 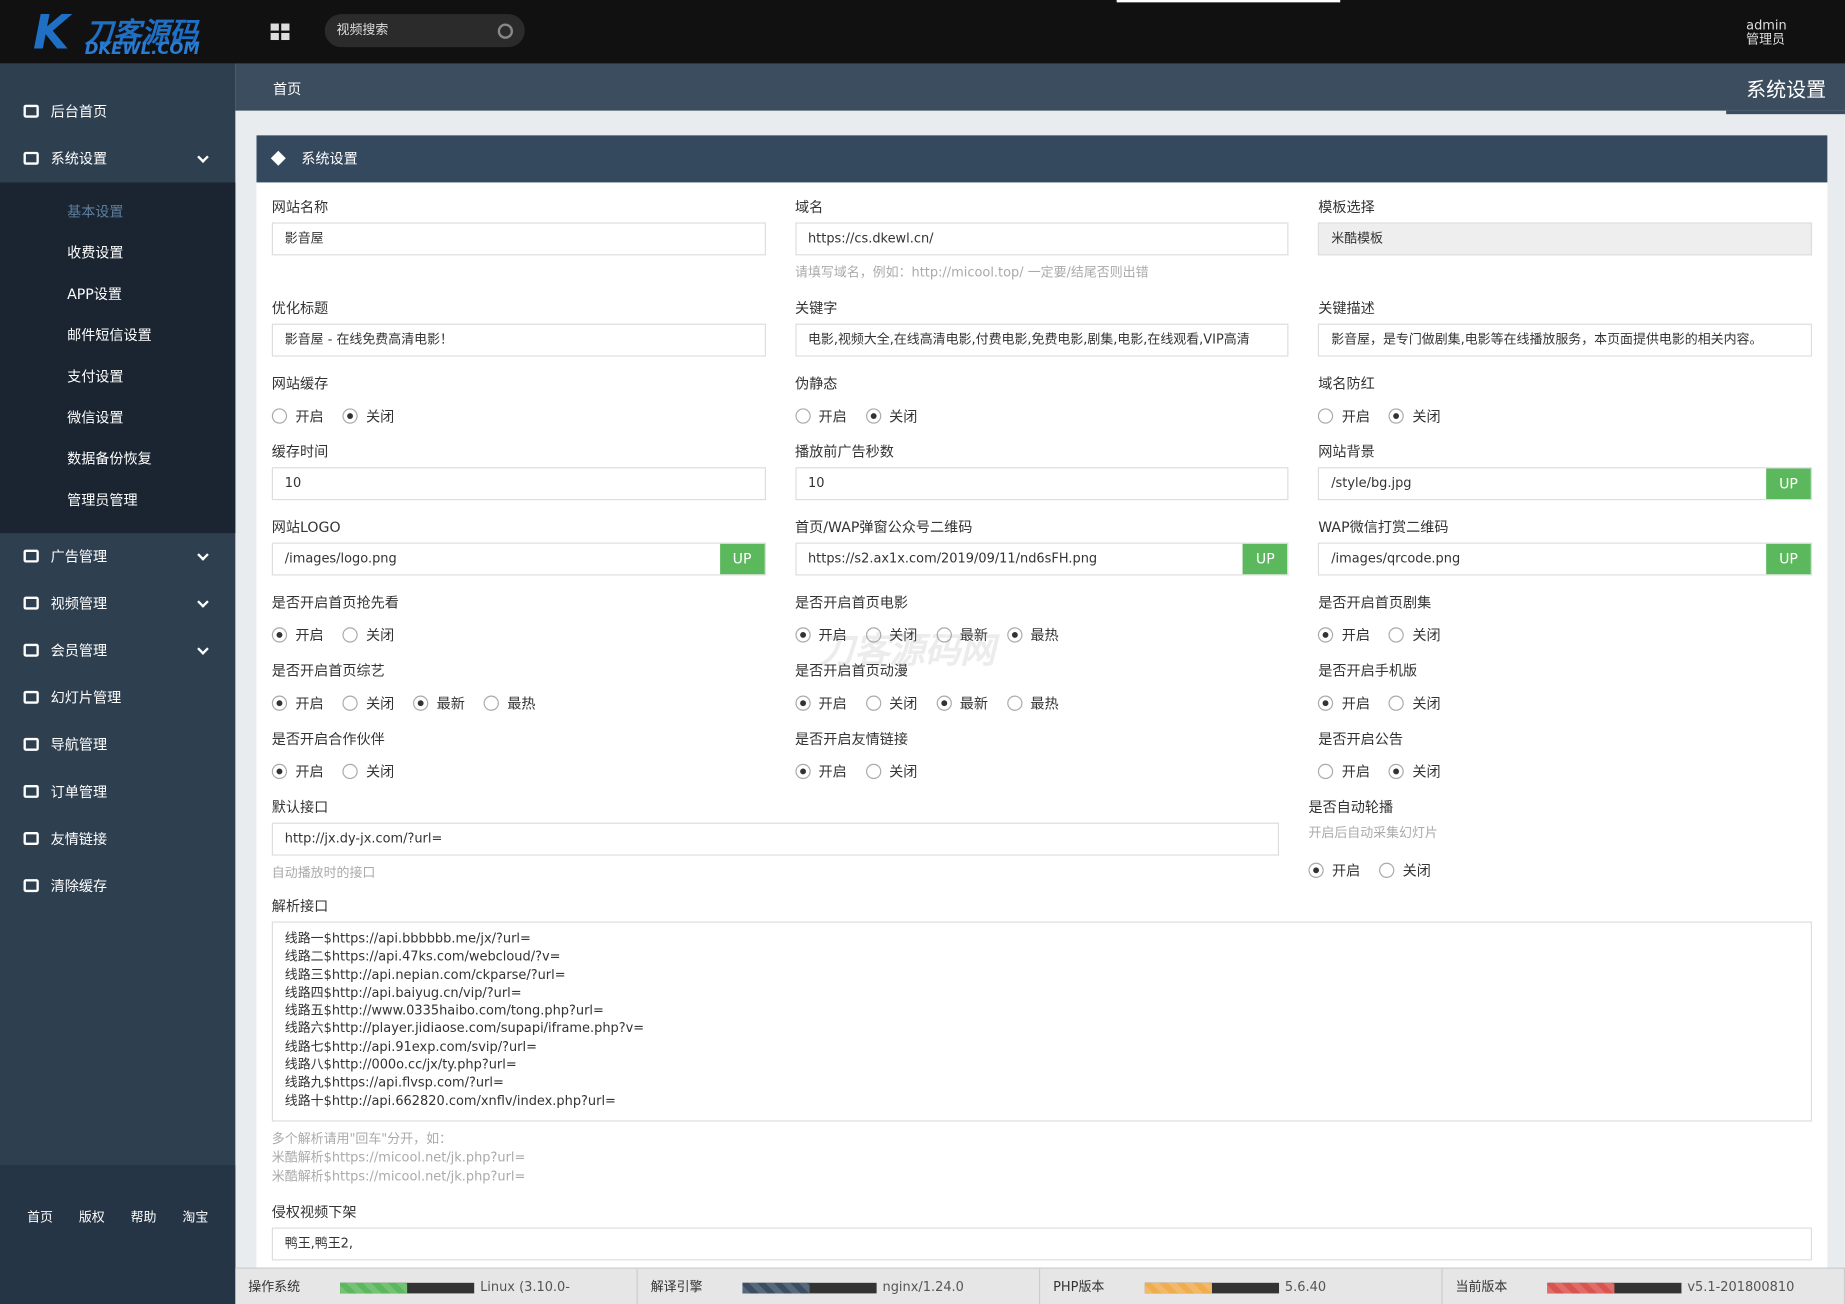 I want to click on search-box: 视频搜索, so click(x=424, y=31).